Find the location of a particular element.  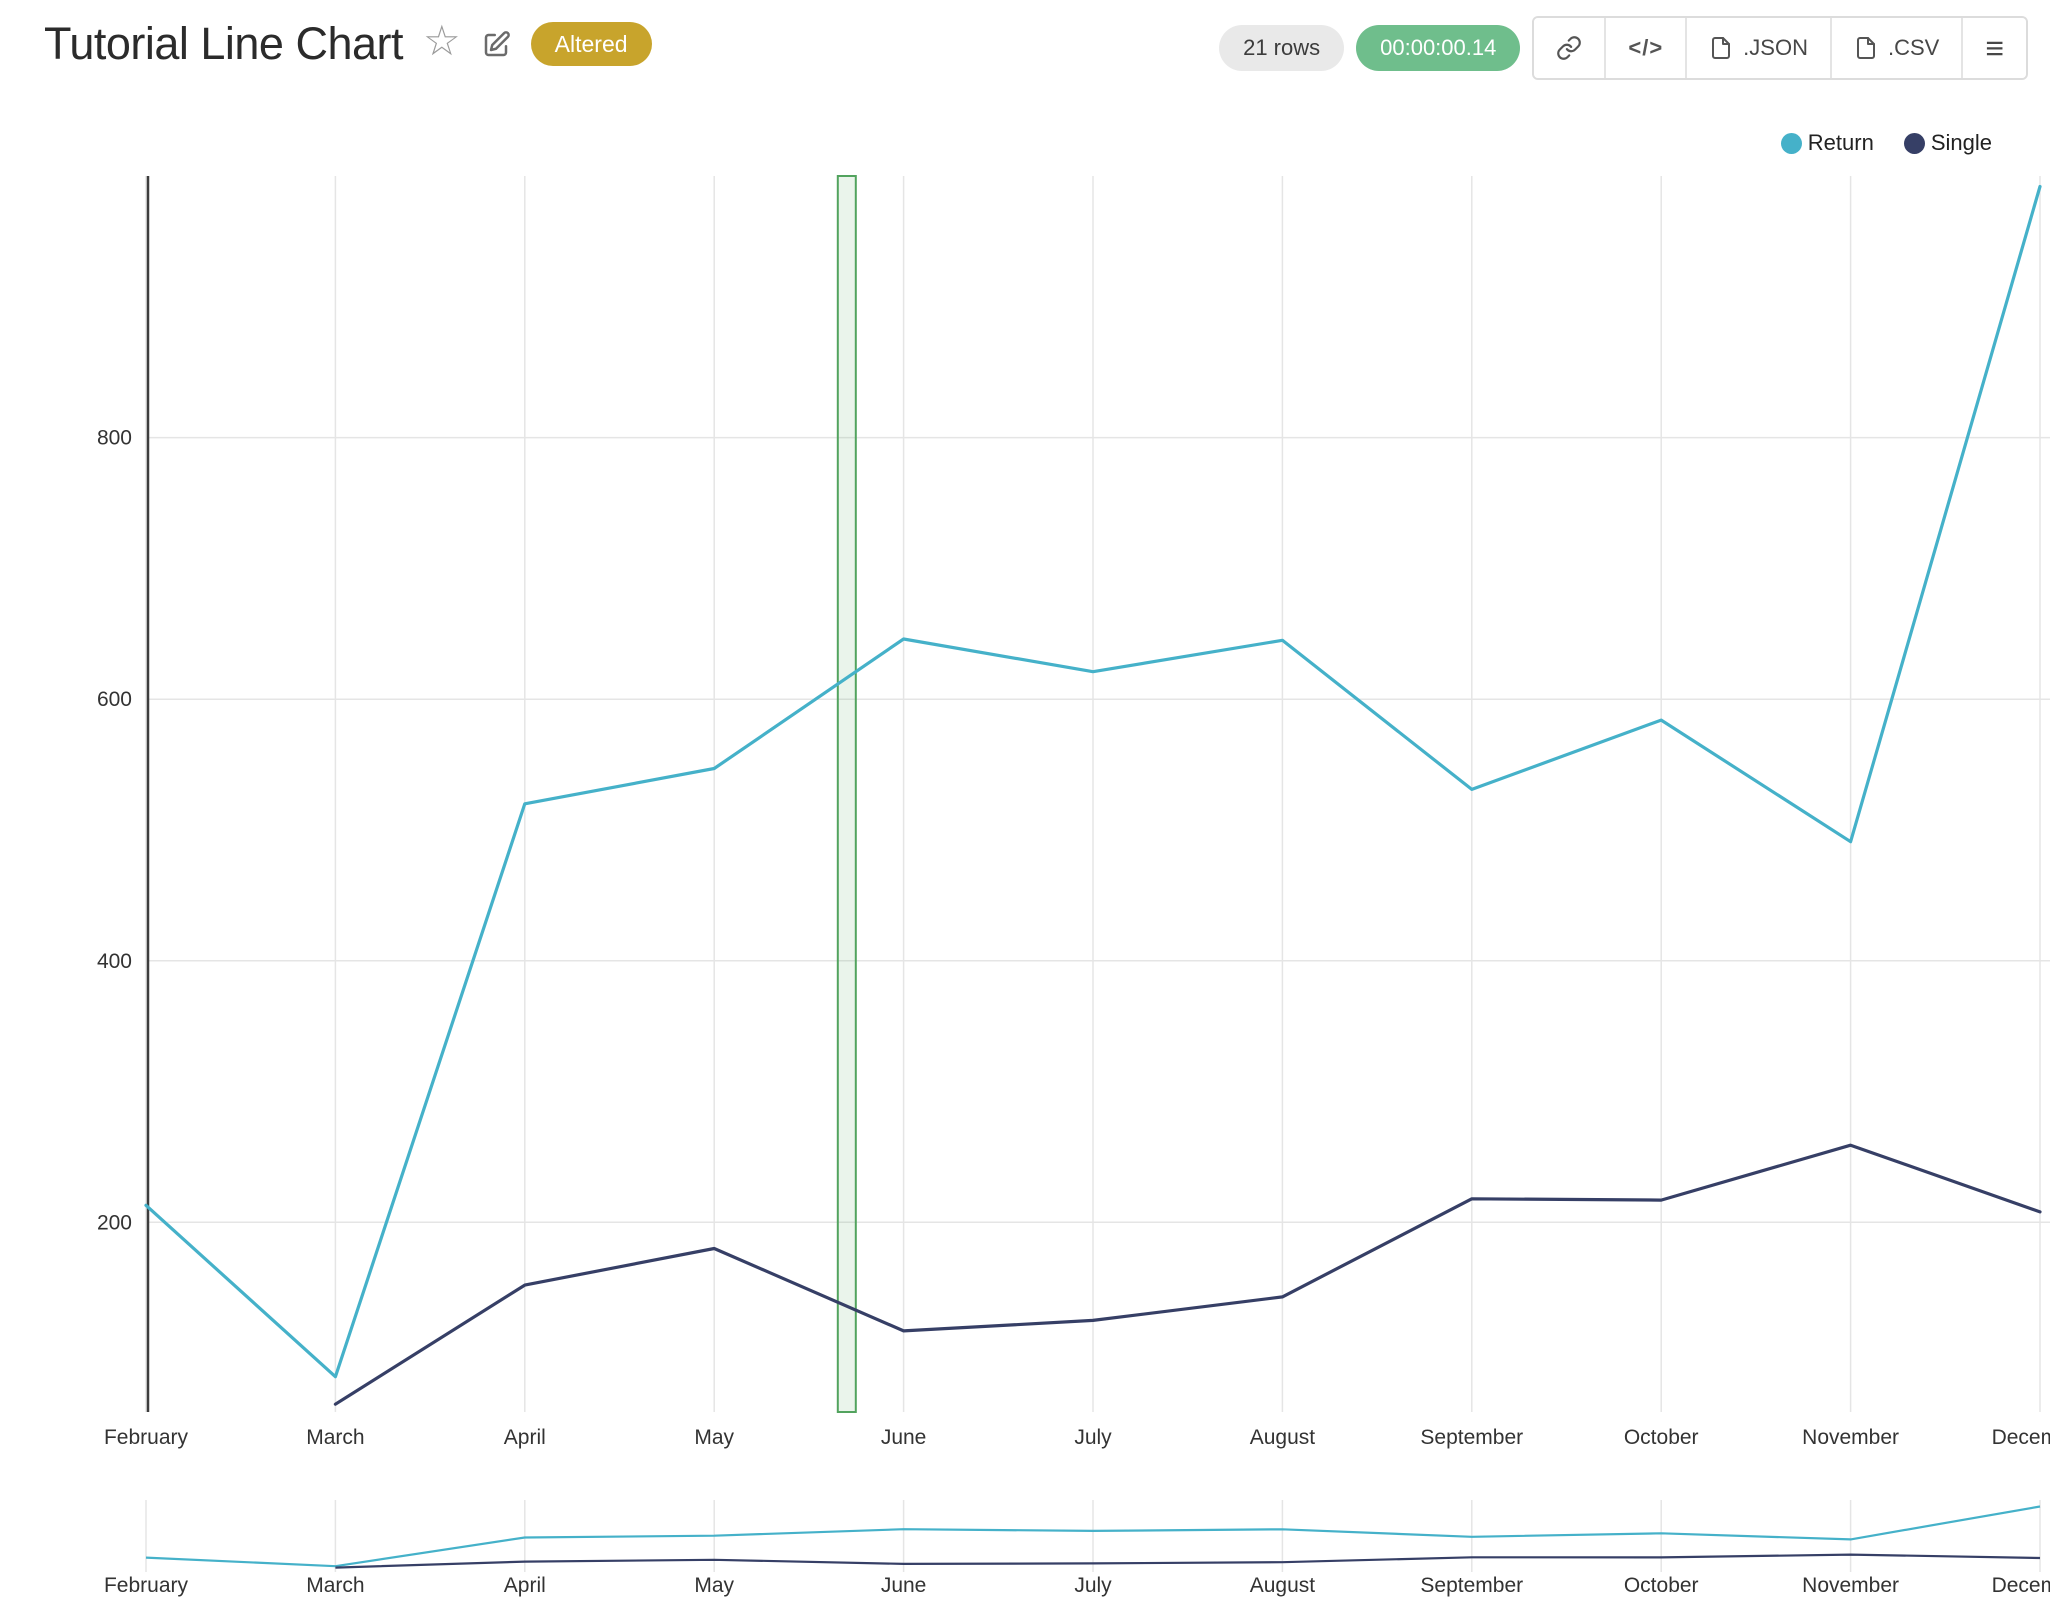

link-icon is located at coordinates (1569, 48).